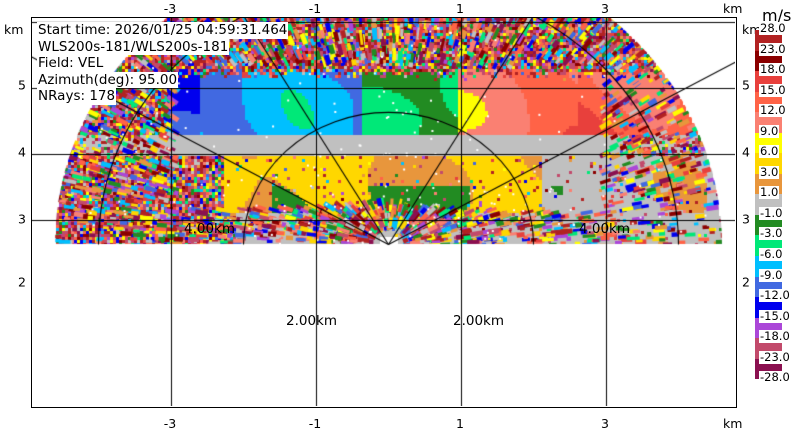 The height and width of the screenshot is (438, 800). What do you see at coordinates (170, 8) in the screenshot?
I see `x-tick-top-1: -3` at bounding box center [170, 8].